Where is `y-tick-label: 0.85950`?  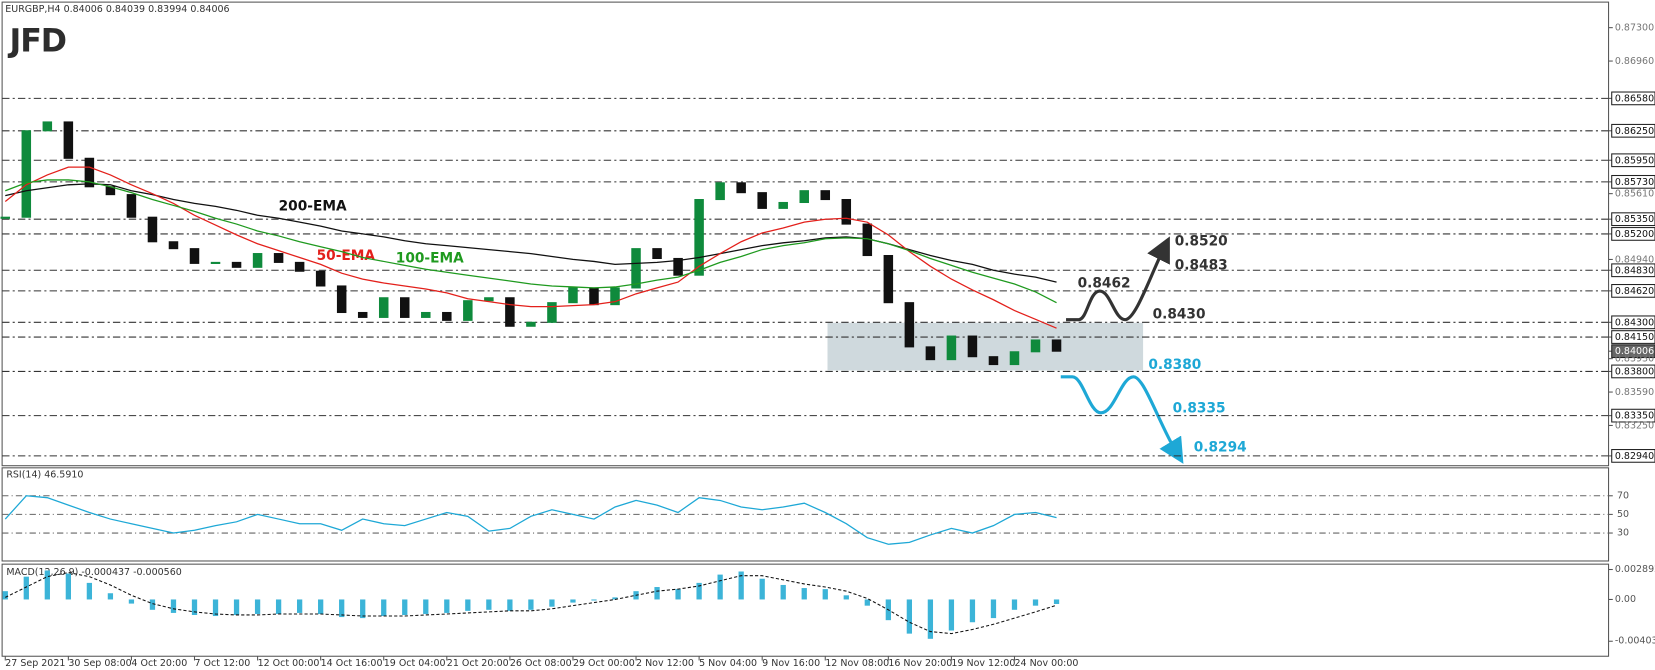 y-tick-label: 0.85950 is located at coordinates (1634, 160).